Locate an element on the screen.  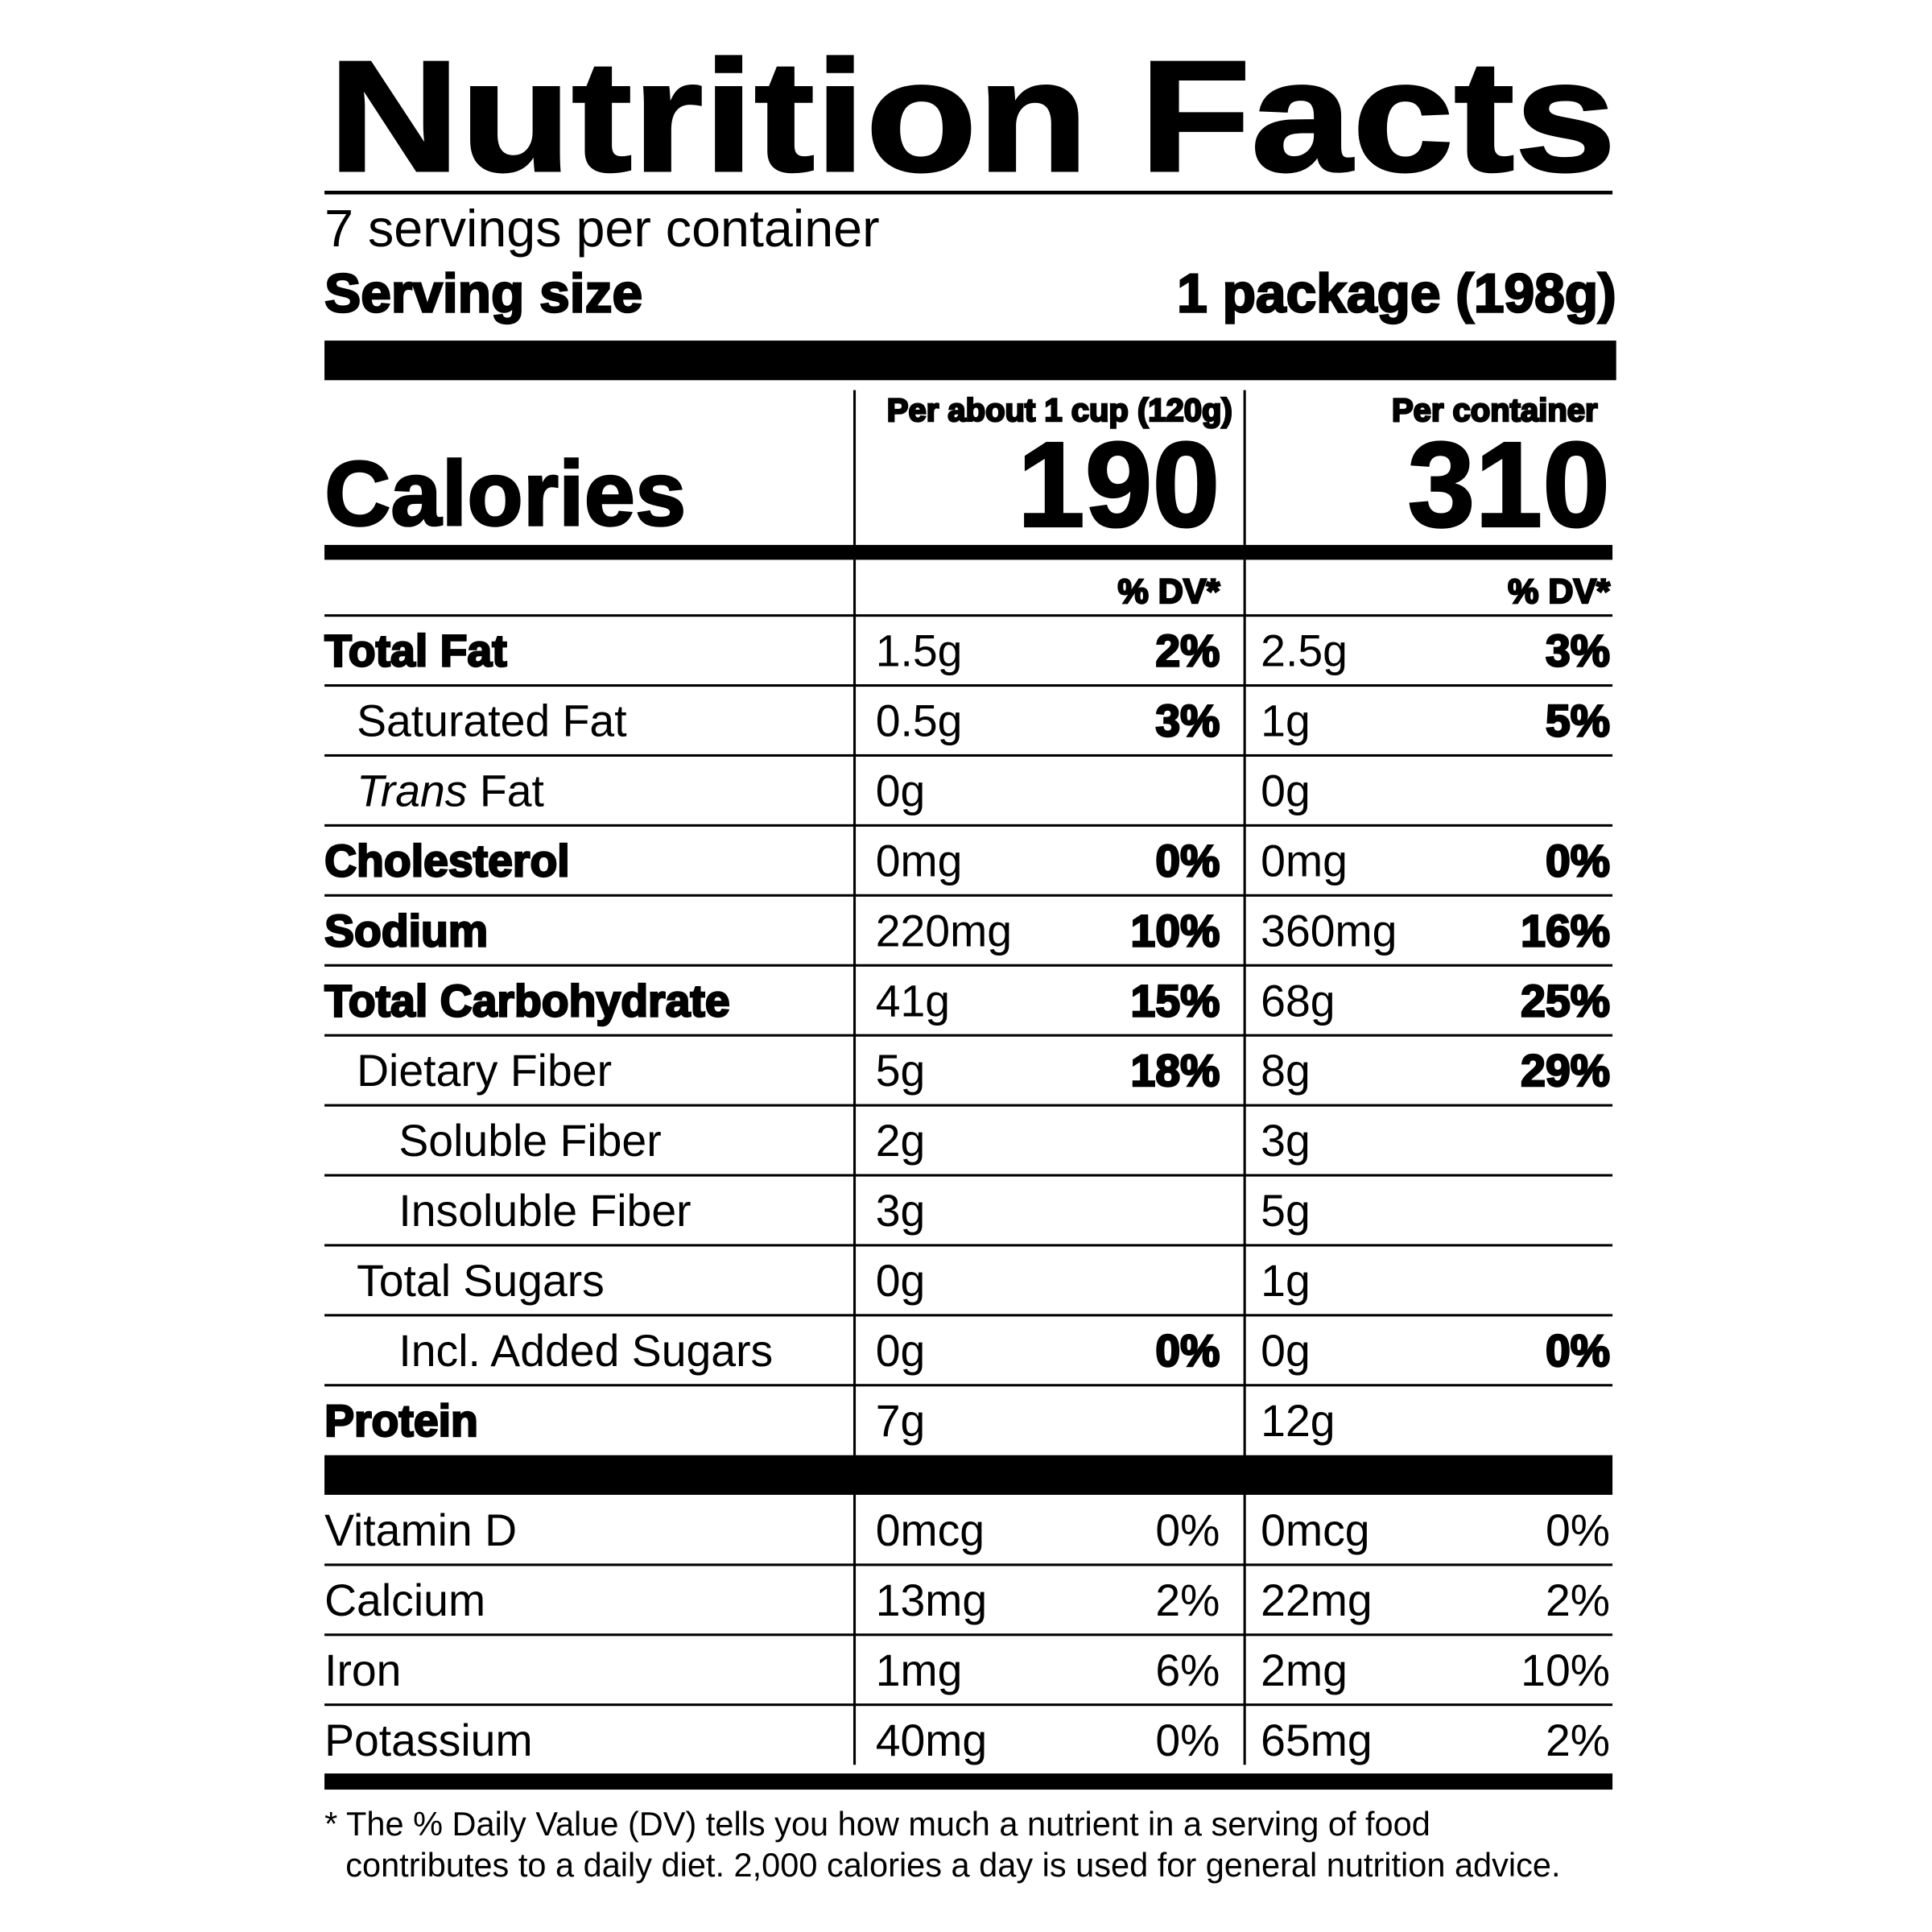
rule is located at coordinates (968, 192).